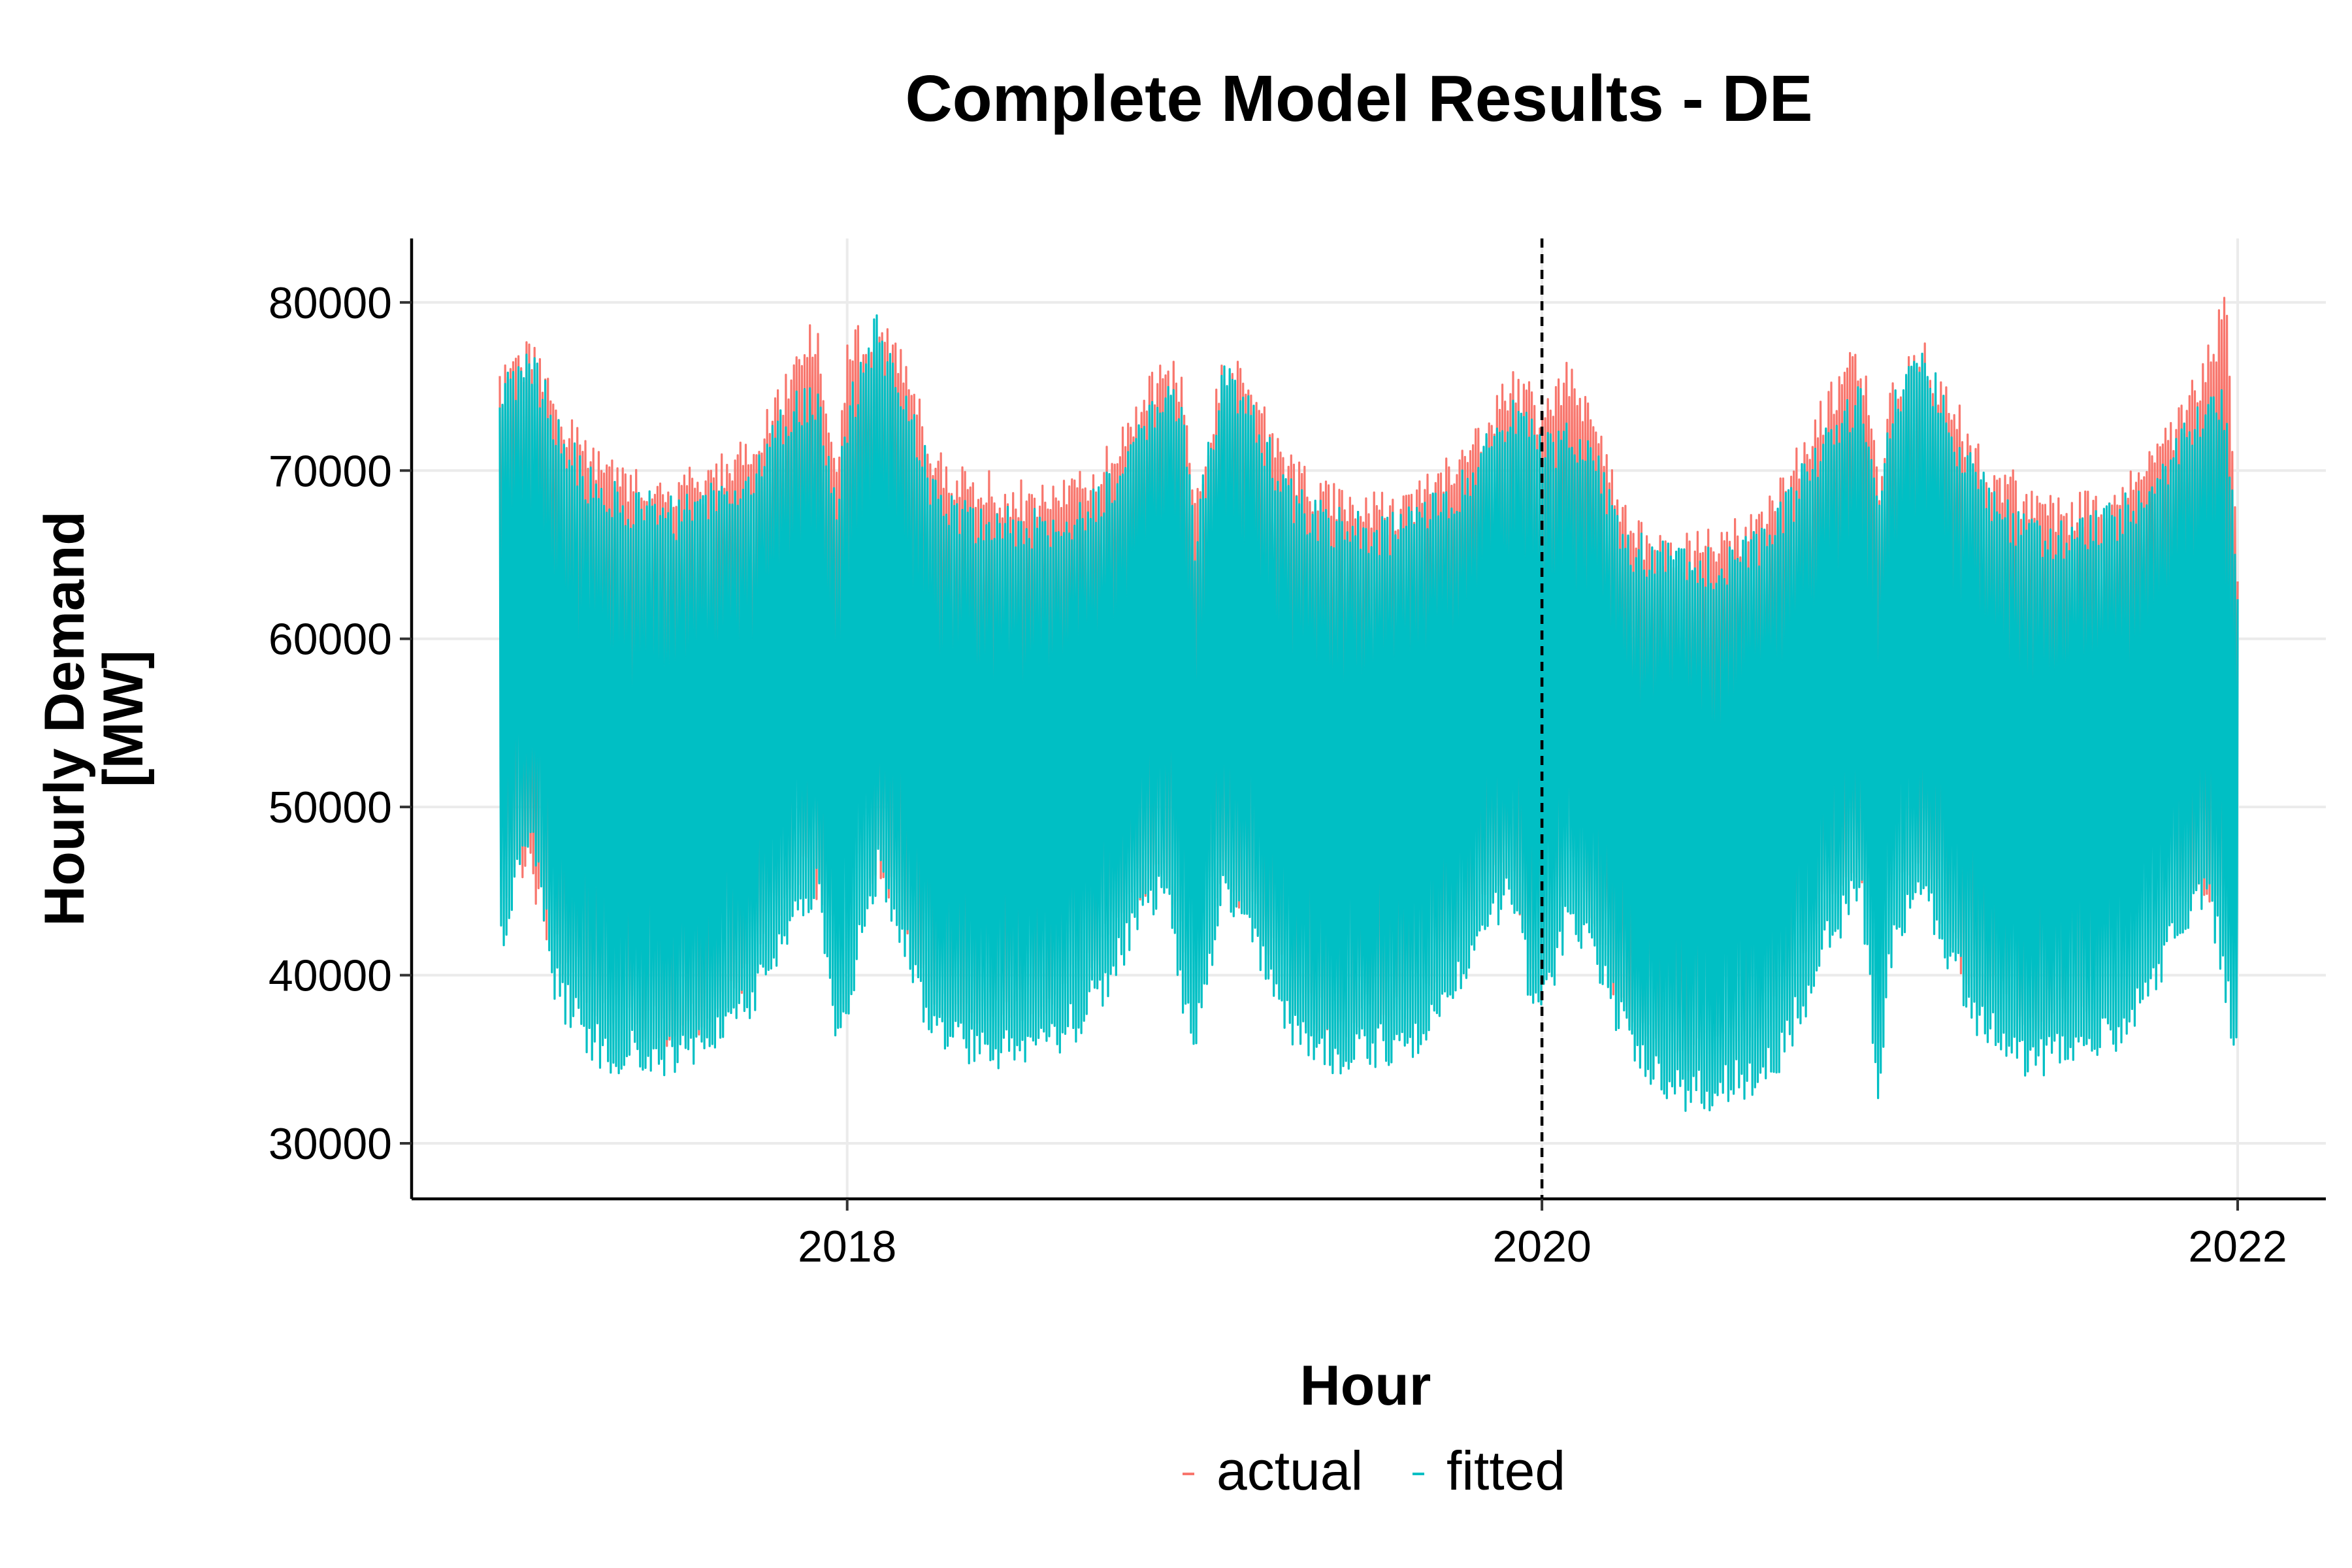 This screenshot has width=2352, height=1568. Describe the element at coordinates (64, 718) in the screenshot. I see `y-axis-title-line-1: Hourly Demand` at that location.